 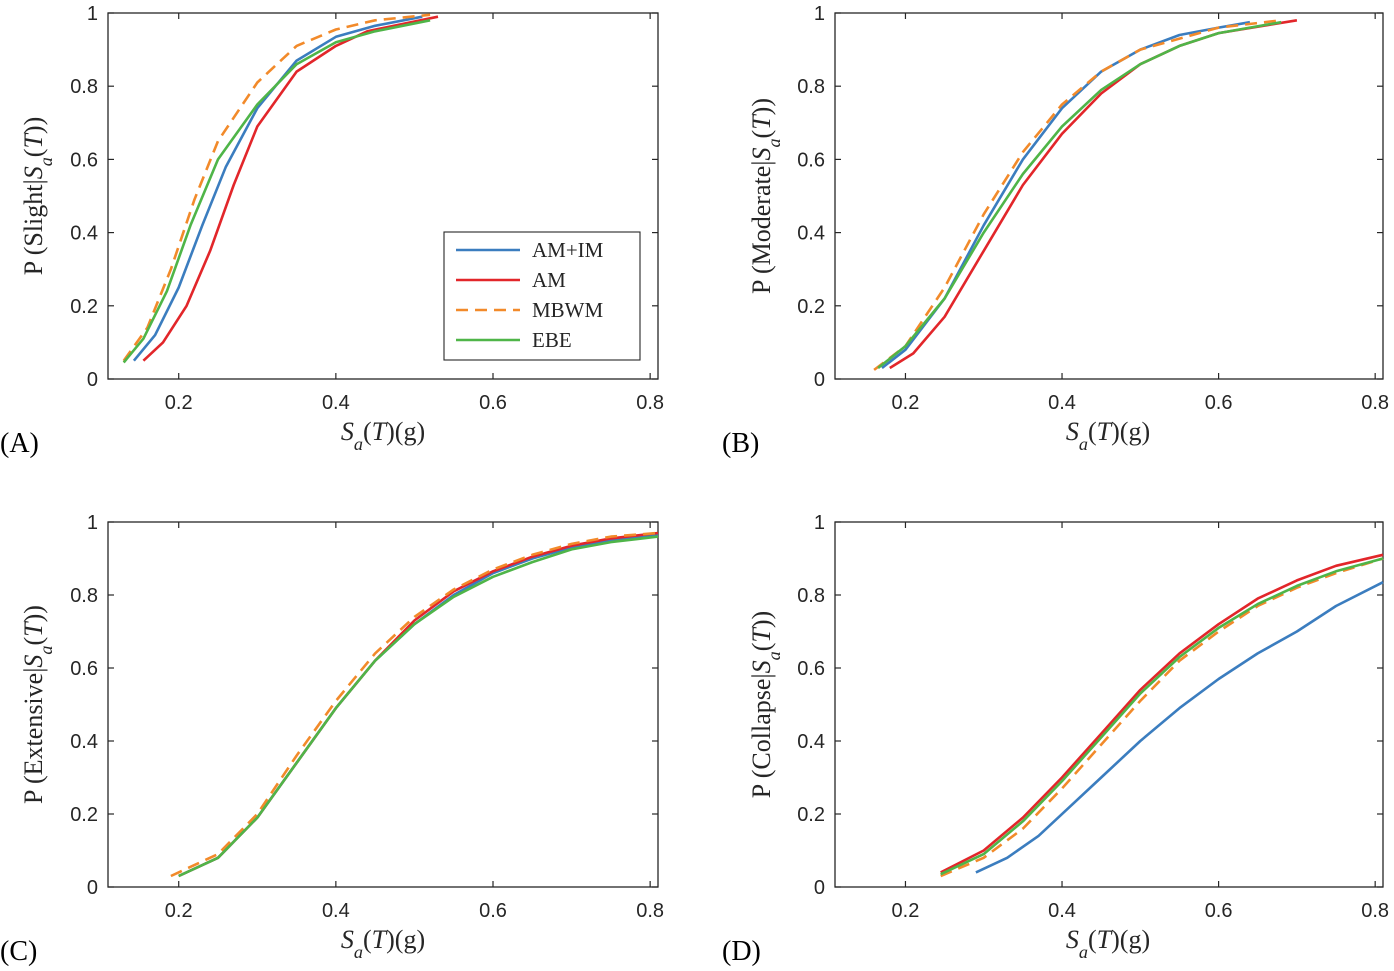 I want to click on panel-label: (B), so click(x=740, y=443).